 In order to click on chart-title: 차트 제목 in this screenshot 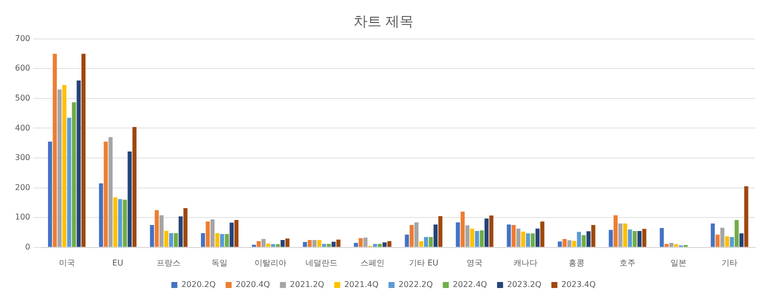, I will do `click(383, 22)`.